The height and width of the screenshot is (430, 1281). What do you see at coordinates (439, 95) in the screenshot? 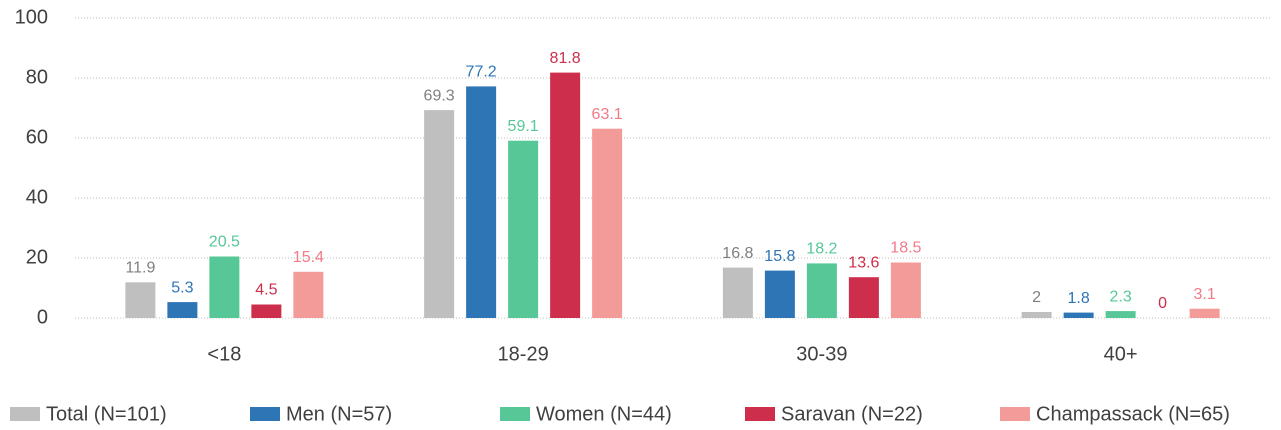
I see `value-label: 69.3` at bounding box center [439, 95].